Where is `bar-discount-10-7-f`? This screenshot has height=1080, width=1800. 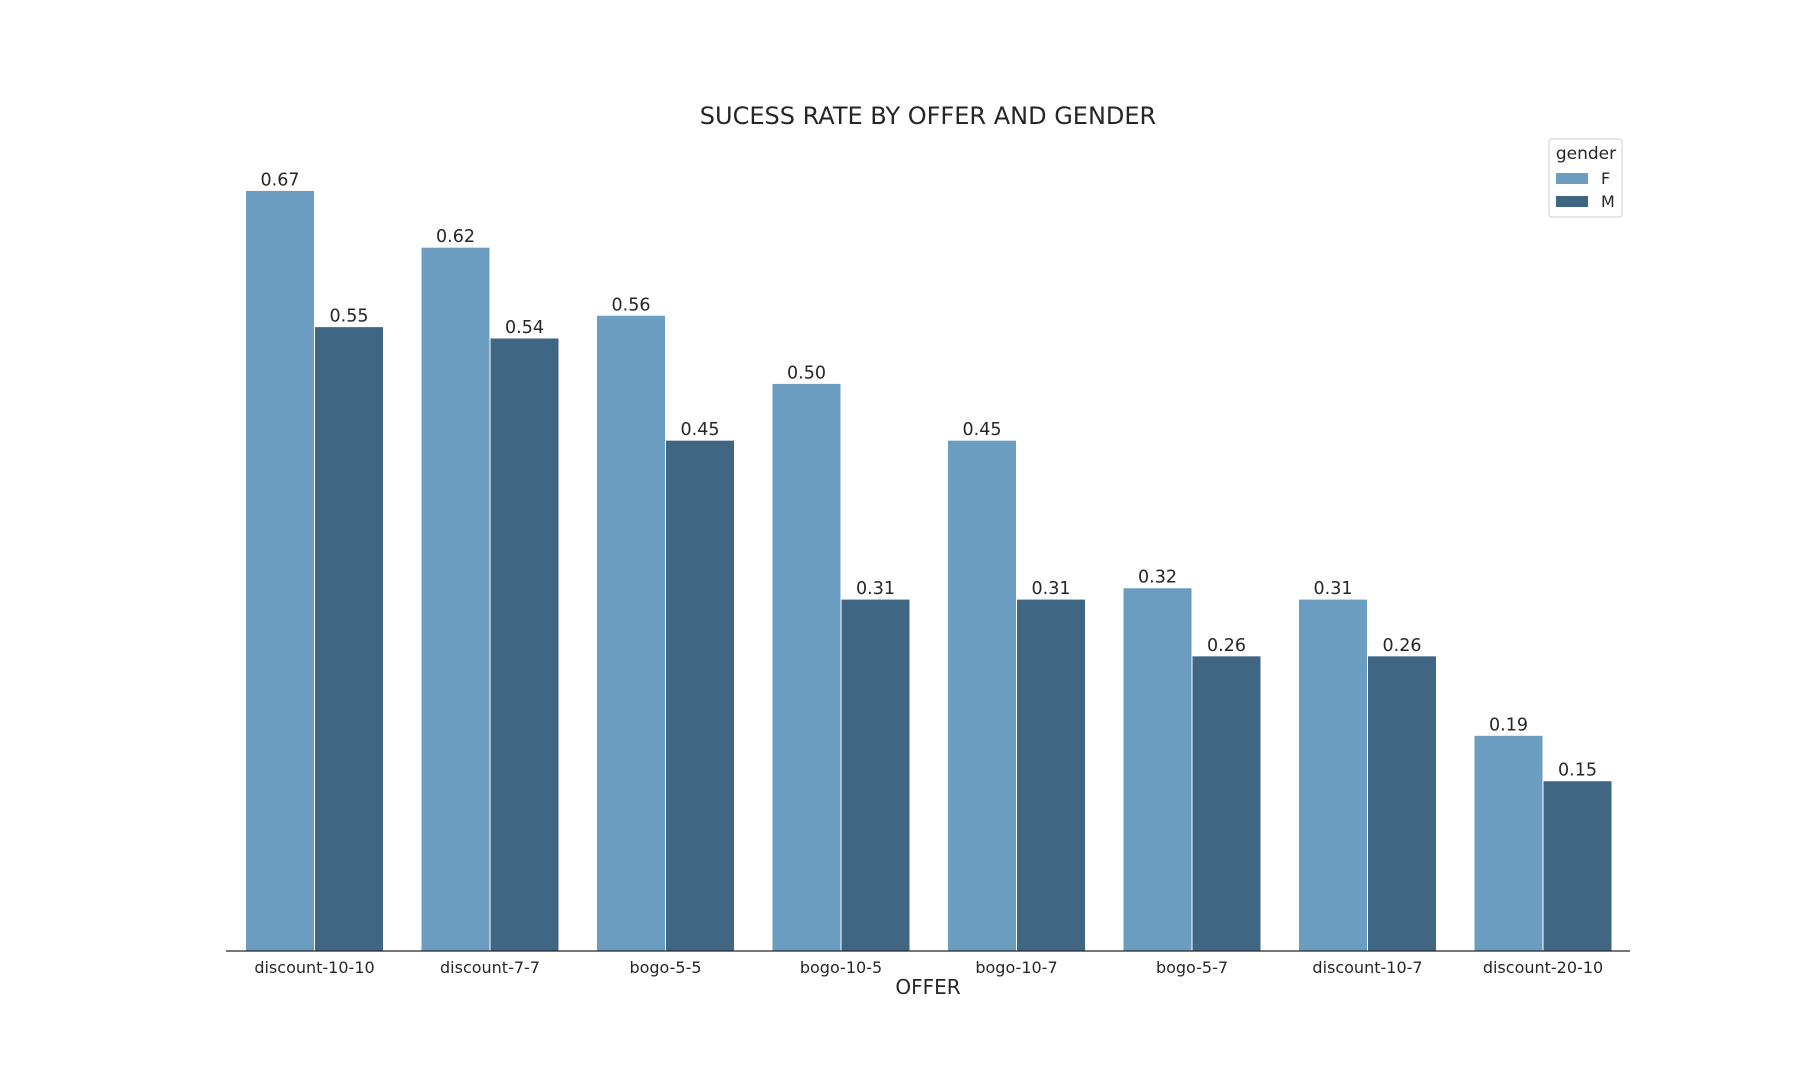
bar-discount-10-7-f is located at coordinates (1333, 775).